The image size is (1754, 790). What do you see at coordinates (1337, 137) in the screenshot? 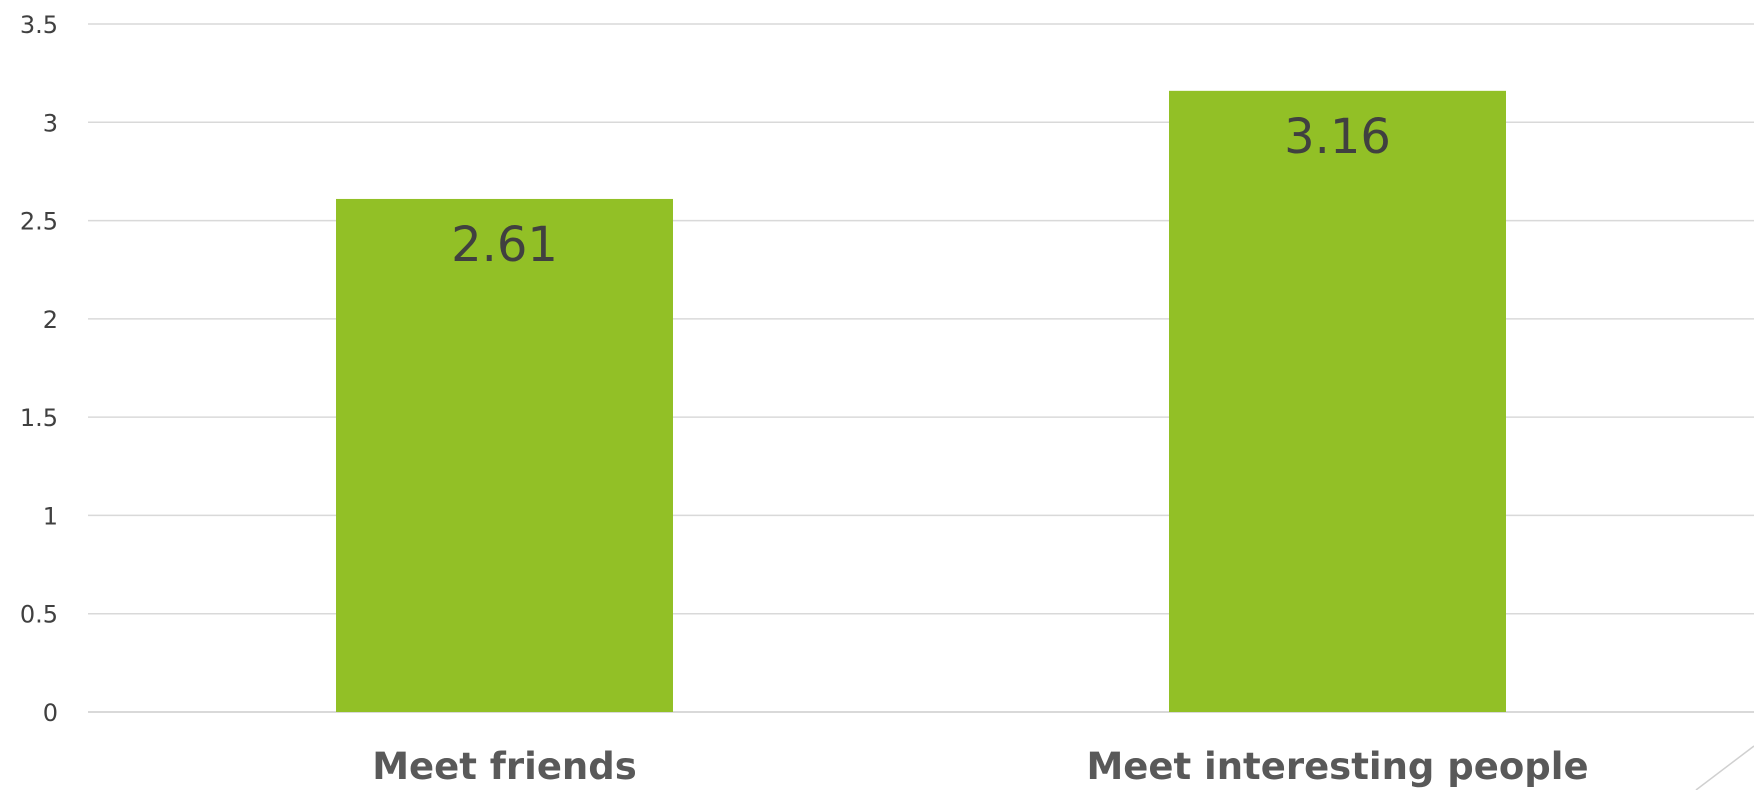
I see `data-label: 3.16` at bounding box center [1337, 137].